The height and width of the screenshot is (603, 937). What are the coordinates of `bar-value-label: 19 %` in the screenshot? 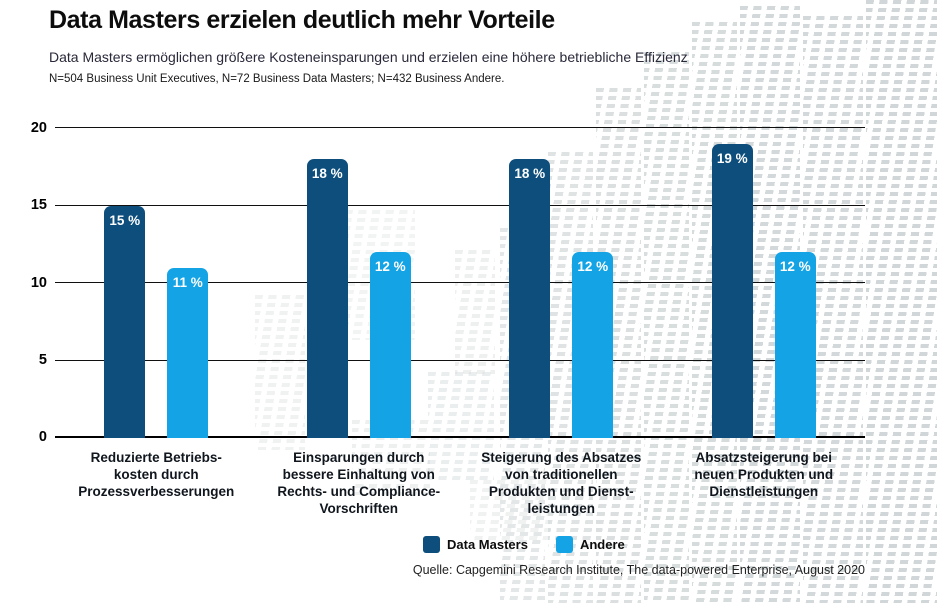 It's located at (732, 158).